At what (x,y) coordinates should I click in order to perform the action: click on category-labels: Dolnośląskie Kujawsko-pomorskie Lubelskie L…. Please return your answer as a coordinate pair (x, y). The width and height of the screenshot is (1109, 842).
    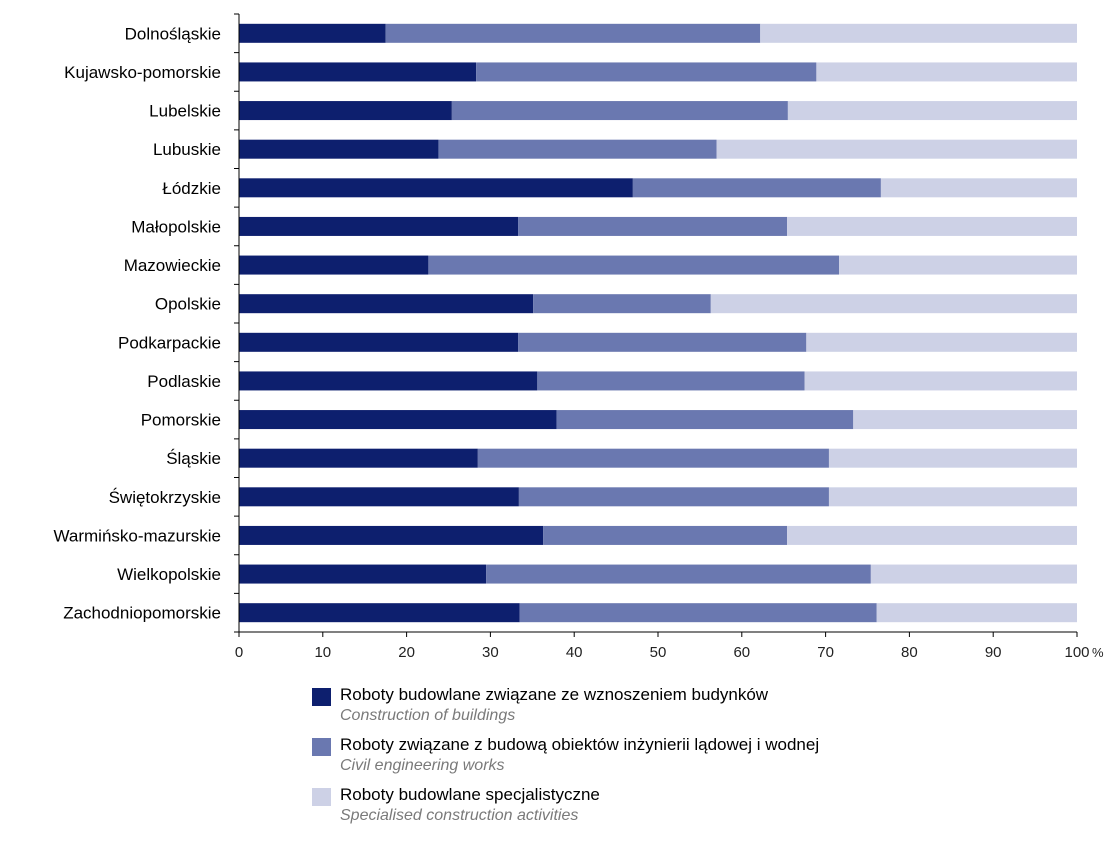
    Looking at the image, I should click on (137, 323).